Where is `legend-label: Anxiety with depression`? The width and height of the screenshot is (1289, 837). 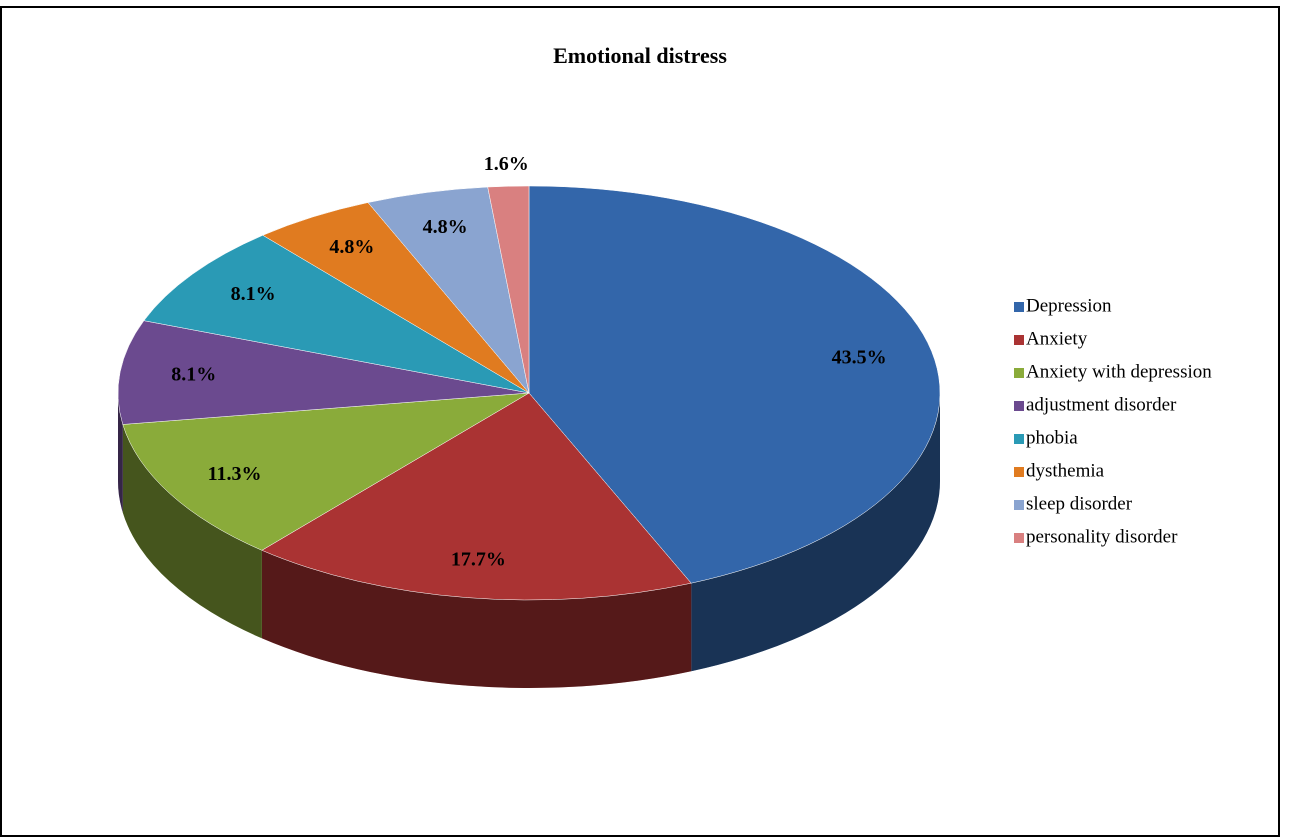 legend-label: Anxiety with depression is located at coordinates (1119, 371).